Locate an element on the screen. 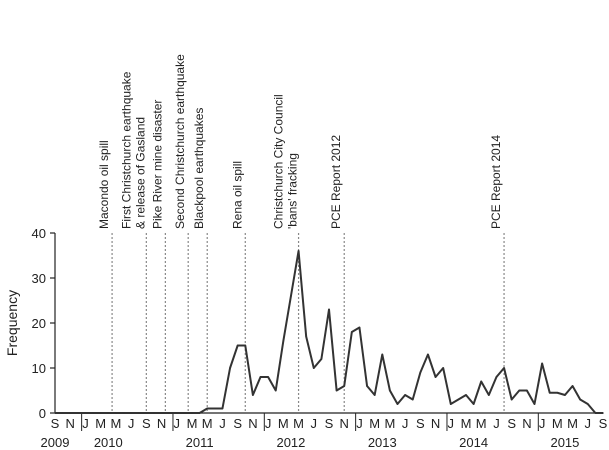  event-label: & release of Gasland is located at coordinates (140, 173).